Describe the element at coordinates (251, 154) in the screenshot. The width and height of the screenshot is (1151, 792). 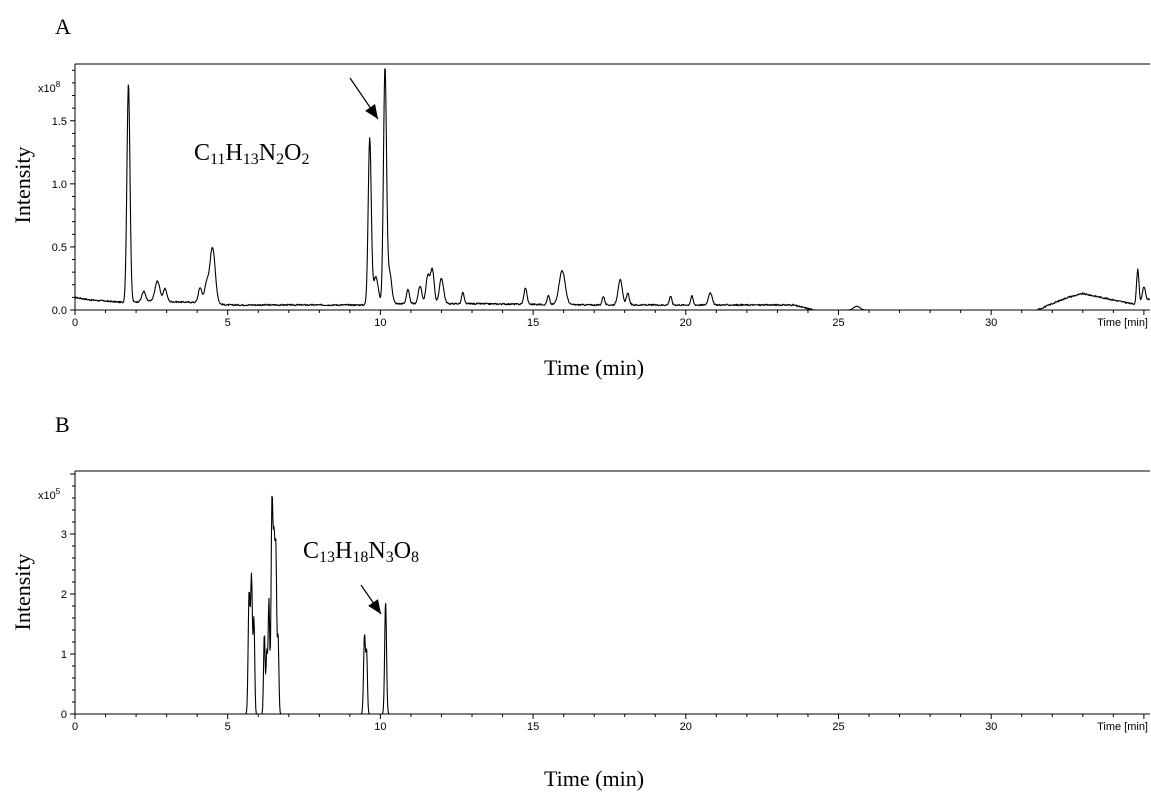
I see `compound-formula-a: C11H13N2O2` at that location.